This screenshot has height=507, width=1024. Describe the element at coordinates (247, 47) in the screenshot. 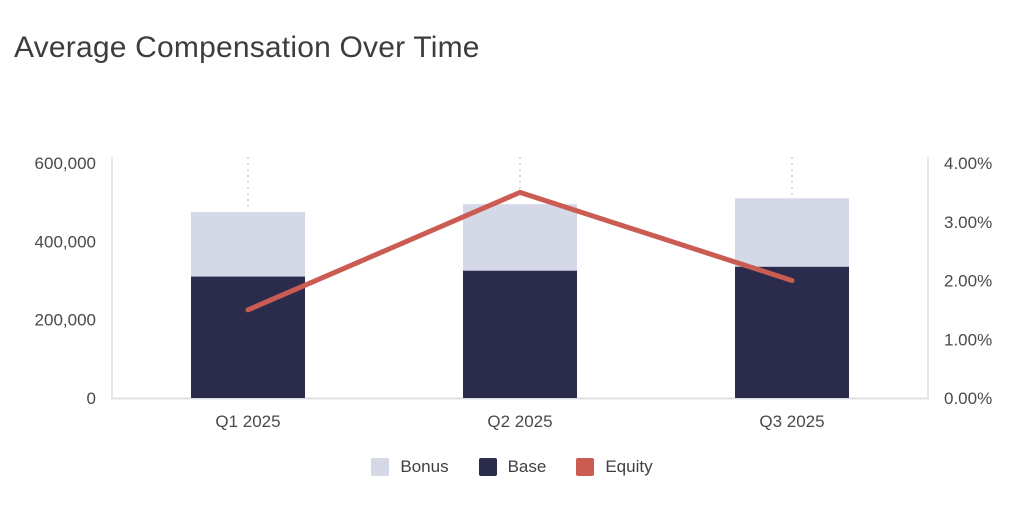

I see `chart-title: Average Compensation Over Time` at that location.